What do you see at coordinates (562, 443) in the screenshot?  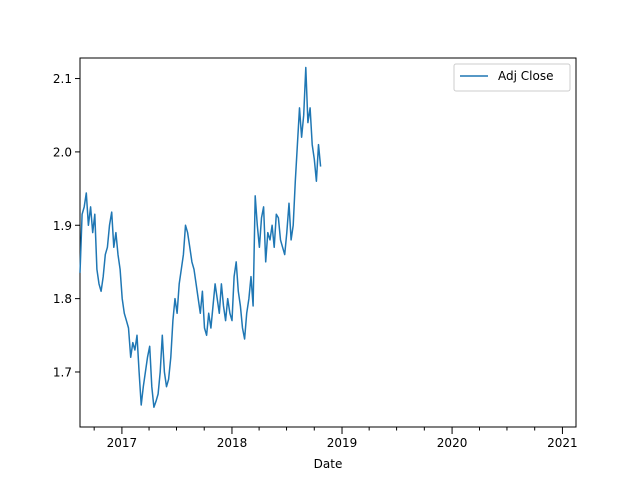 I see `x-tick-label: 2021` at bounding box center [562, 443].